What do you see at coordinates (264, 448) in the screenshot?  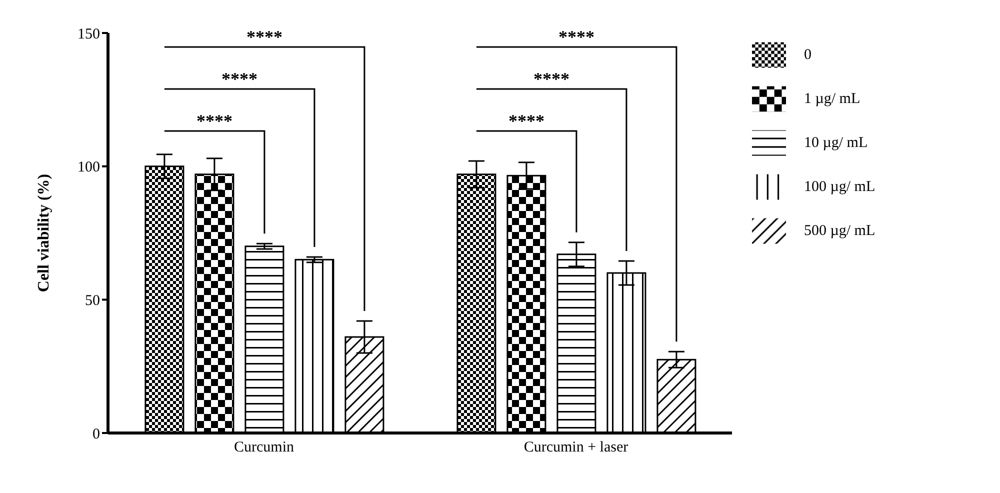 I see `x-tick-label: Curcumin` at bounding box center [264, 448].